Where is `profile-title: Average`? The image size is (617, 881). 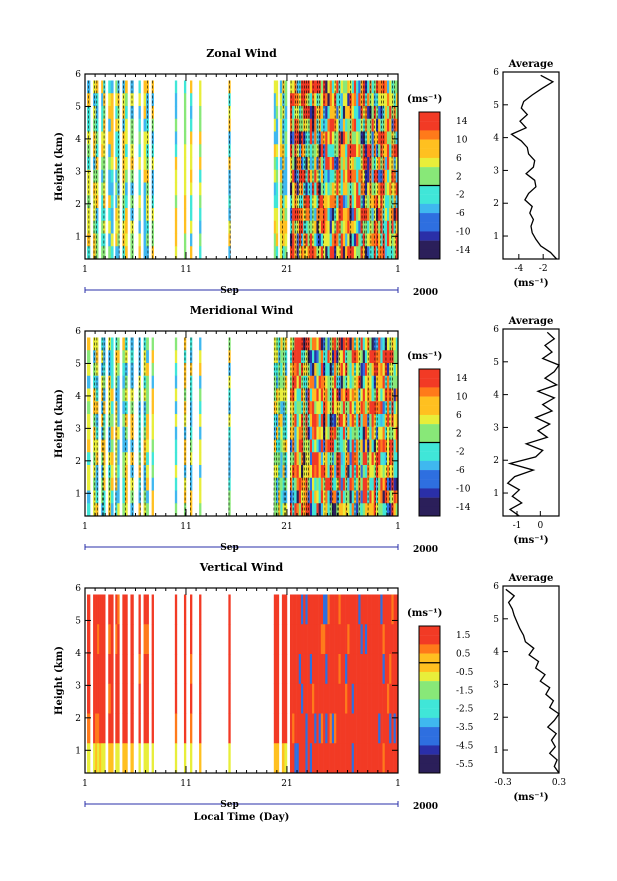 profile-title: Average is located at coordinates (531, 64).